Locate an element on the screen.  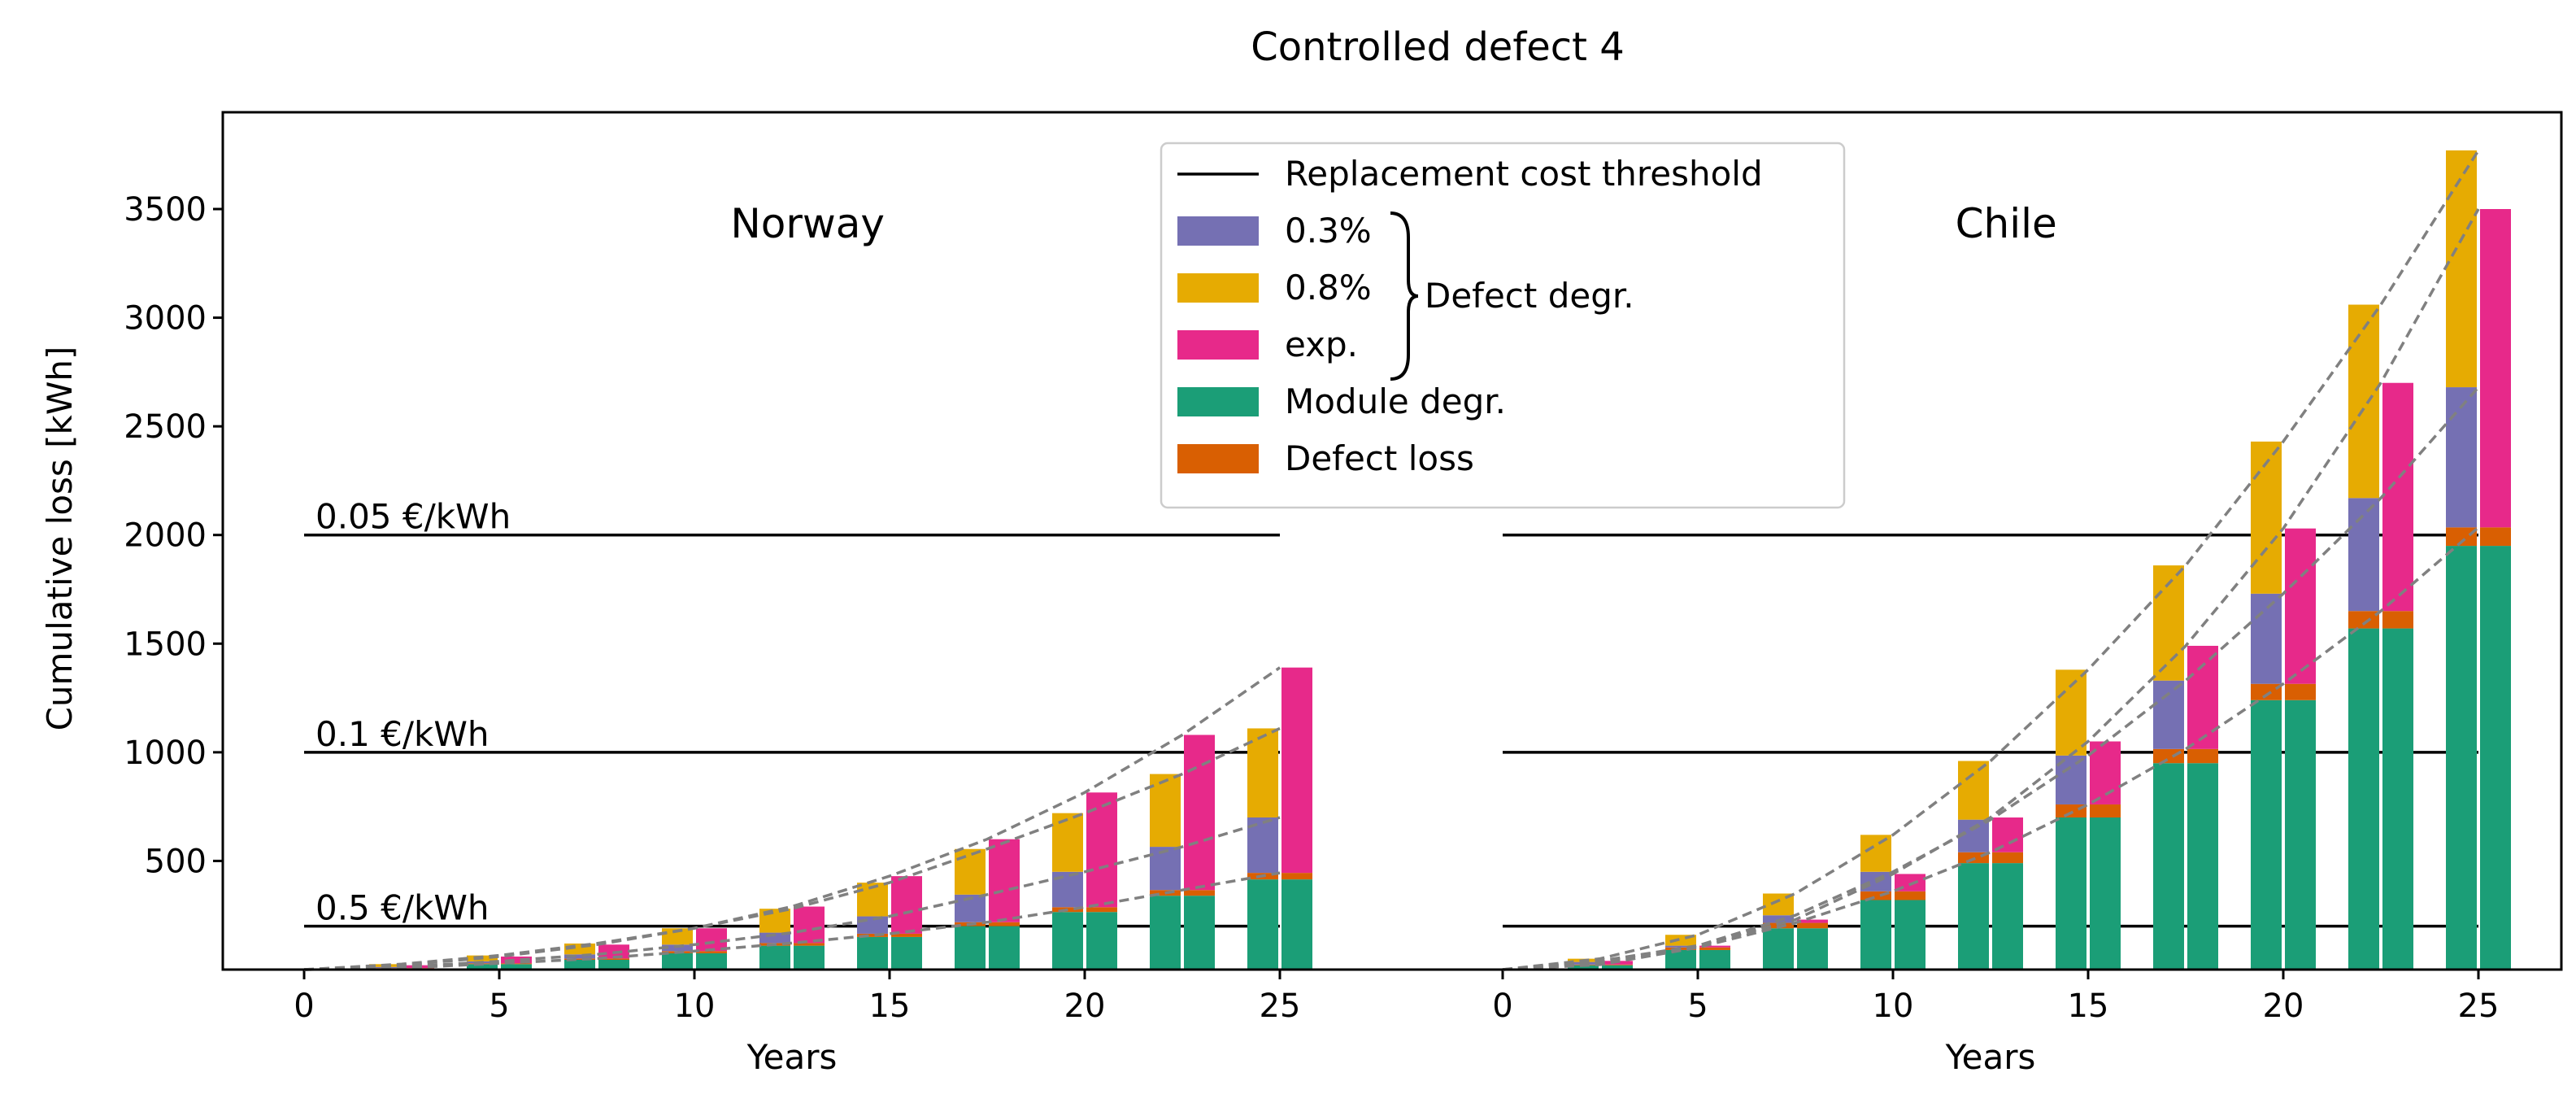
legend-group-label: Defect degr. is located at coordinates (1530, 296).